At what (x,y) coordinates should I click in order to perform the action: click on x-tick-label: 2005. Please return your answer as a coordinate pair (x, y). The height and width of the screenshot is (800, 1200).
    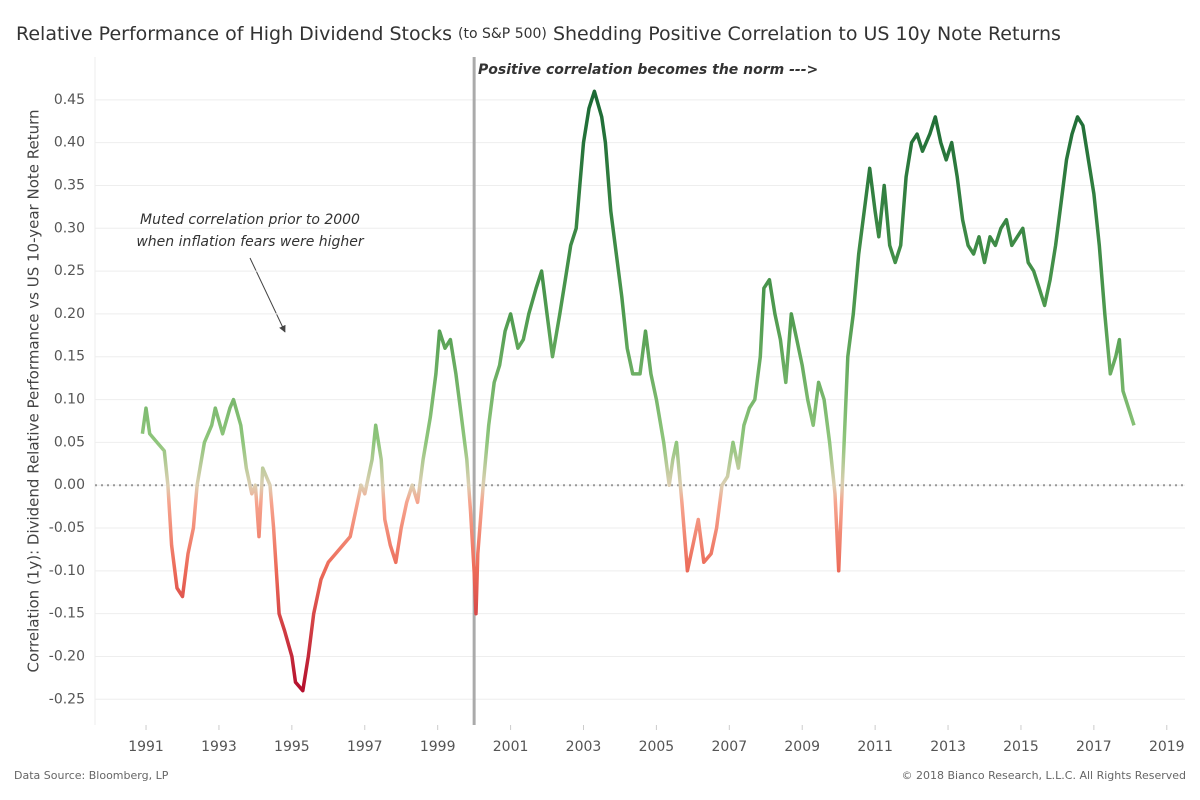
    Looking at the image, I should click on (657, 747).